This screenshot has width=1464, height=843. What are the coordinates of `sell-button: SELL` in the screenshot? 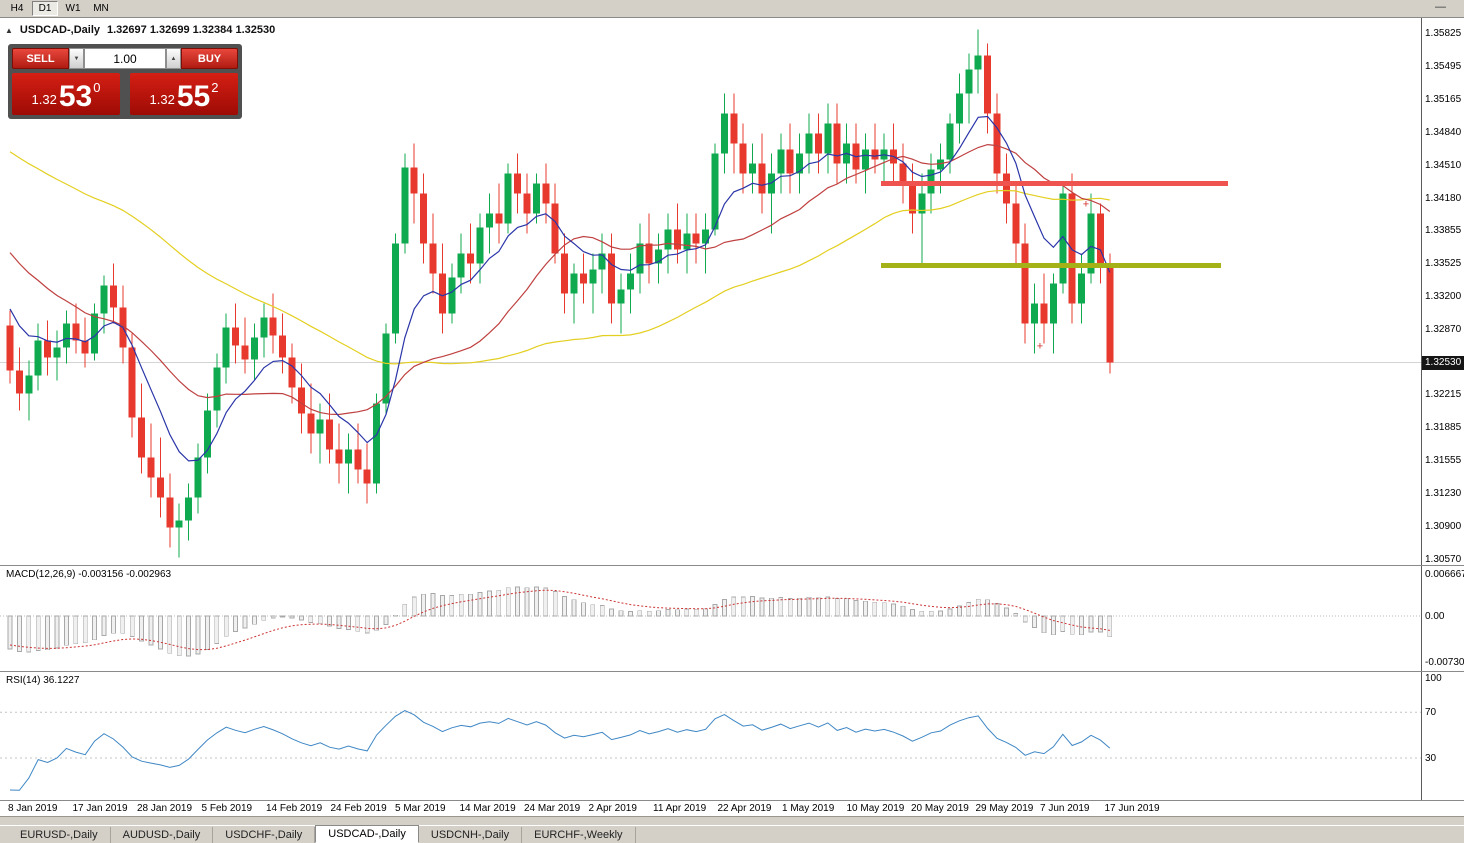 It's located at (40, 58).